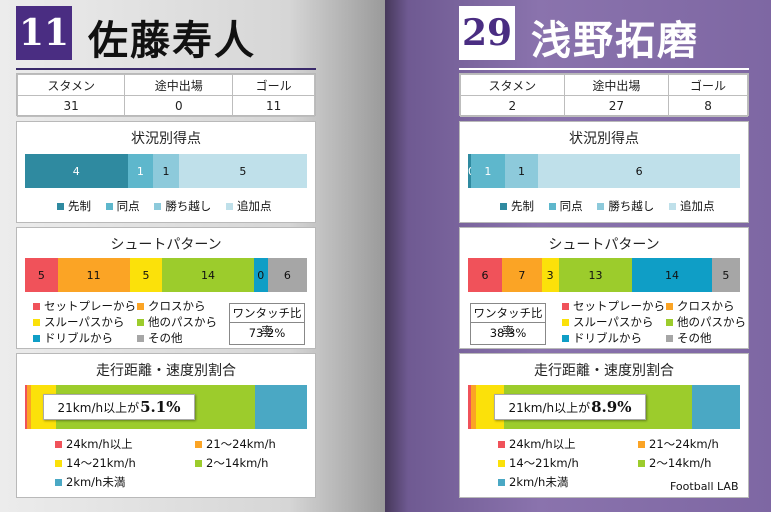 This screenshot has height=512, width=771. Describe the element at coordinates (166, 245) in the screenshot. I see `panel-title: シュートパターン` at that location.